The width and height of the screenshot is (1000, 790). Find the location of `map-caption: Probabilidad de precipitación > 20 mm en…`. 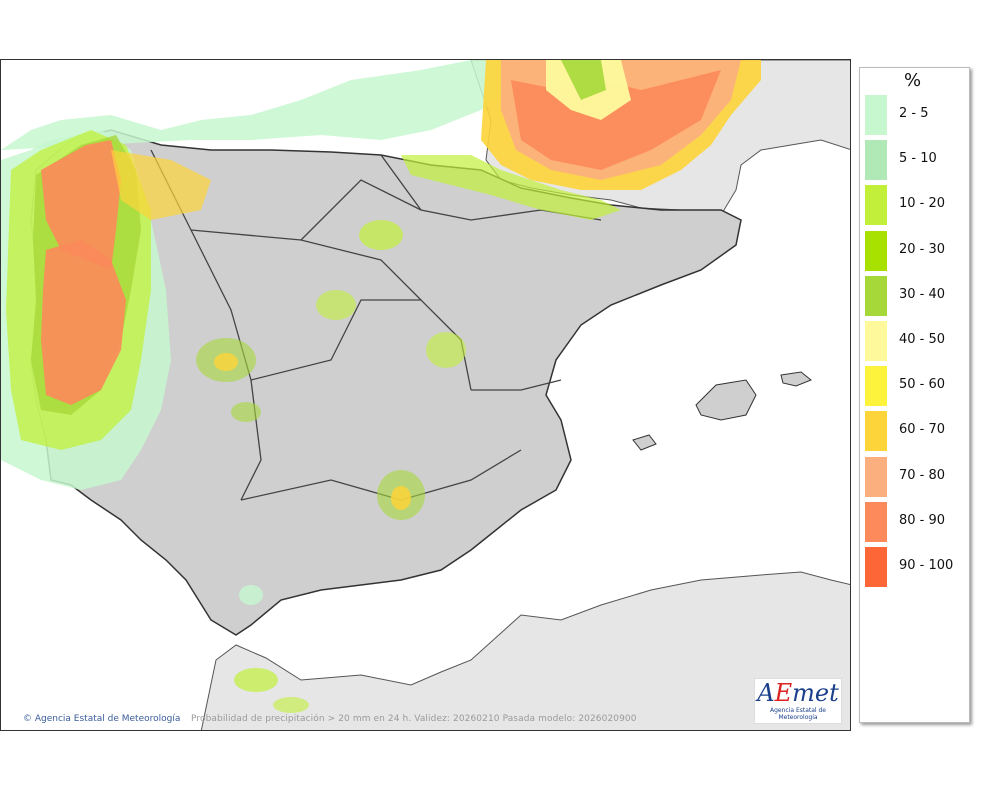

map-caption: Probabilidad de precipitación > 20 mm en… is located at coordinates (414, 719).